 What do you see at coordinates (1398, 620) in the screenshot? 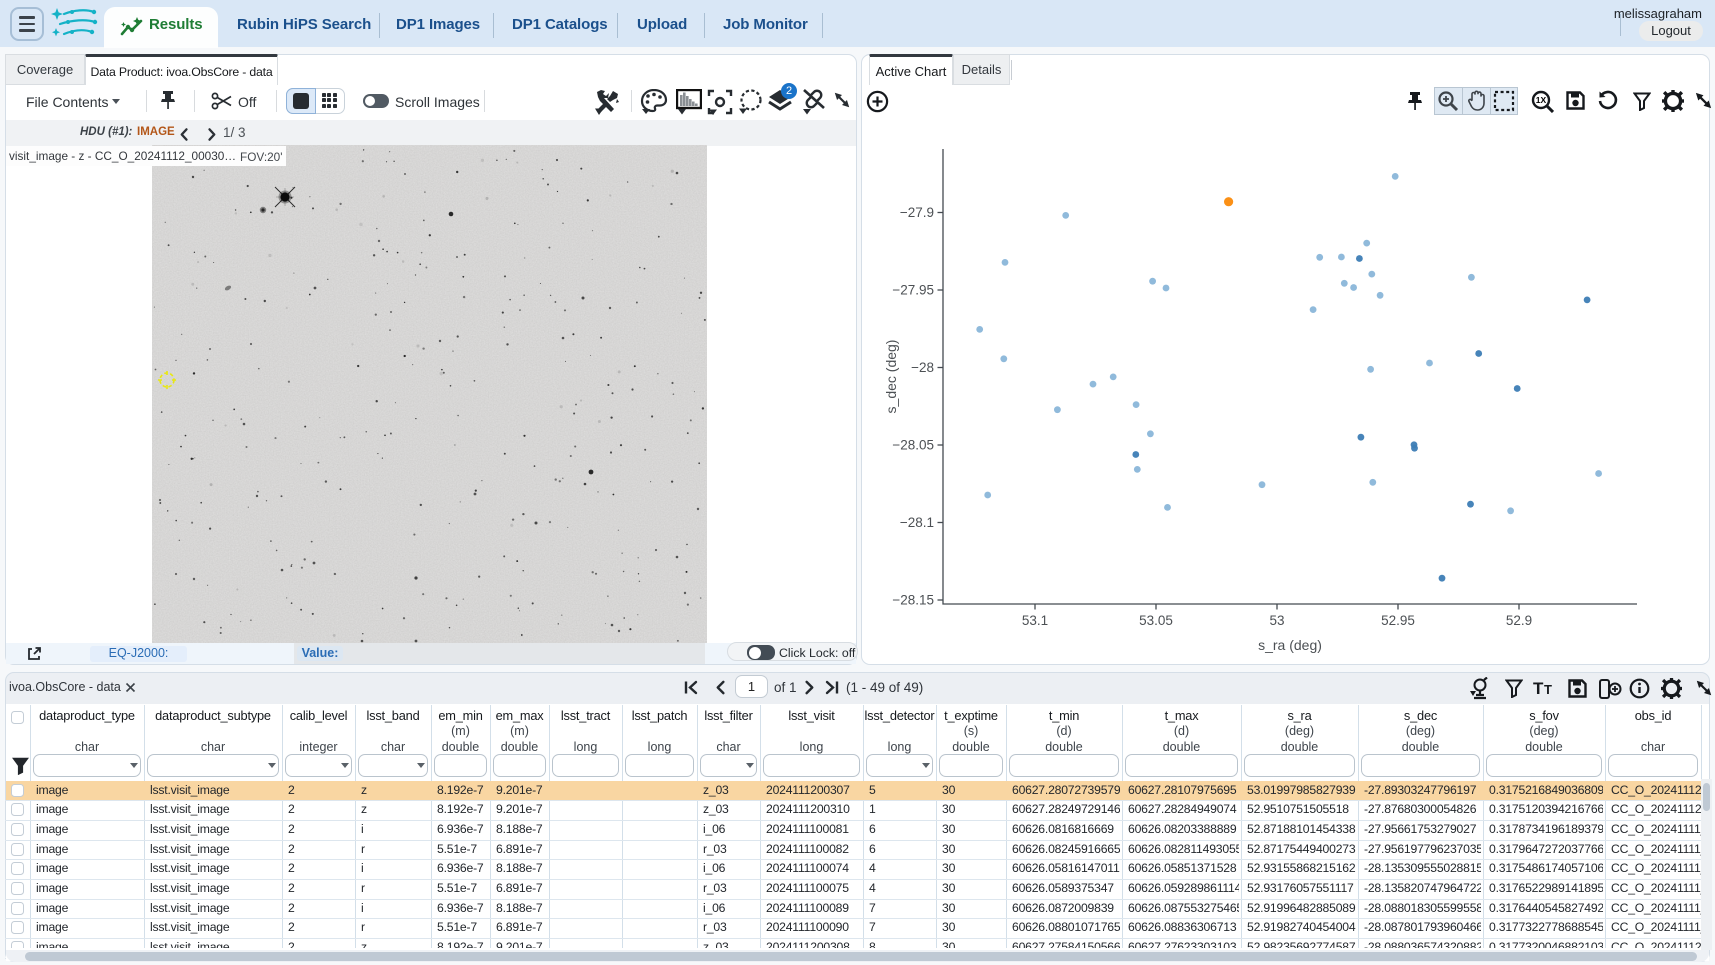
I see `svg-text: 52.95` at bounding box center [1398, 620].